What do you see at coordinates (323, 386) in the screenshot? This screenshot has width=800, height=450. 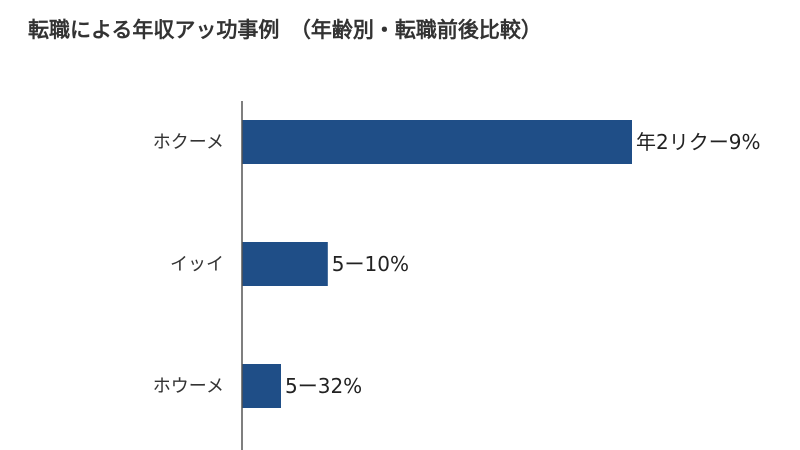 I see `value-label: 5ー32%` at bounding box center [323, 386].